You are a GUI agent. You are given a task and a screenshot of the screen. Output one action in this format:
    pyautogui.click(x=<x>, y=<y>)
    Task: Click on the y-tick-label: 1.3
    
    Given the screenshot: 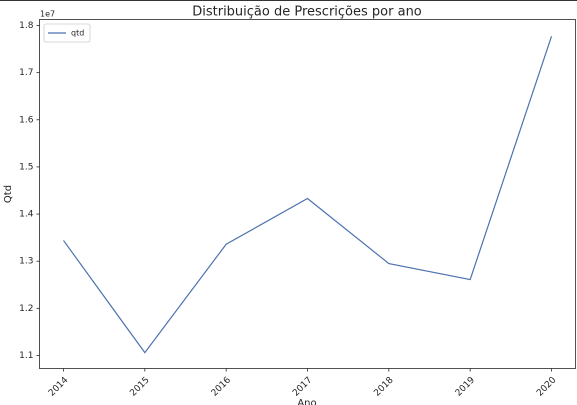 What is the action you would take?
    pyautogui.click(x=26, y=262)
    